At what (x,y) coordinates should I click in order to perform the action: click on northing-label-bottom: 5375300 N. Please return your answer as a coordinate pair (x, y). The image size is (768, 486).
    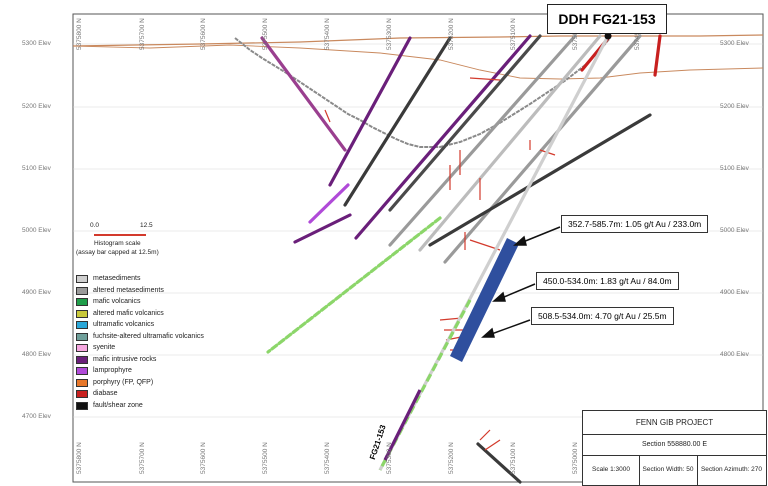
    Looking at the image, I should click on (389, 458).